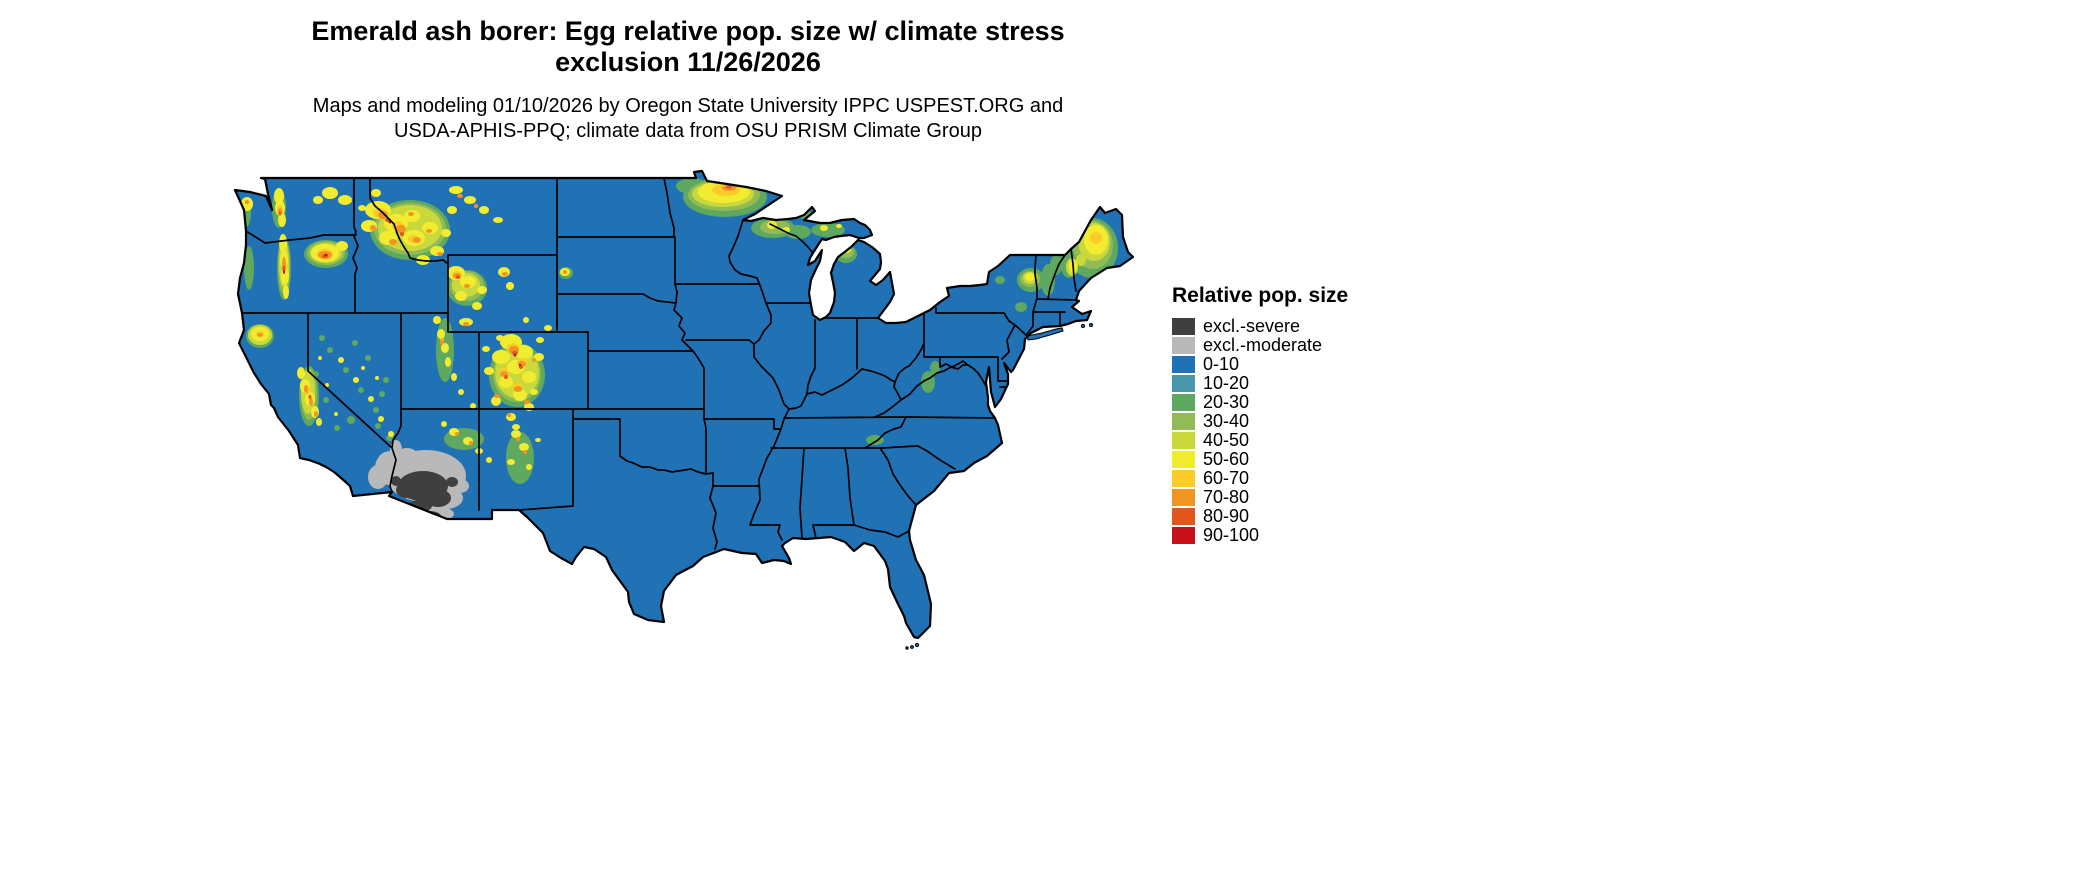 This screenshot has height=892, width=2100. I want to click on legend-item-label: 10-20, so click(1226, 383).